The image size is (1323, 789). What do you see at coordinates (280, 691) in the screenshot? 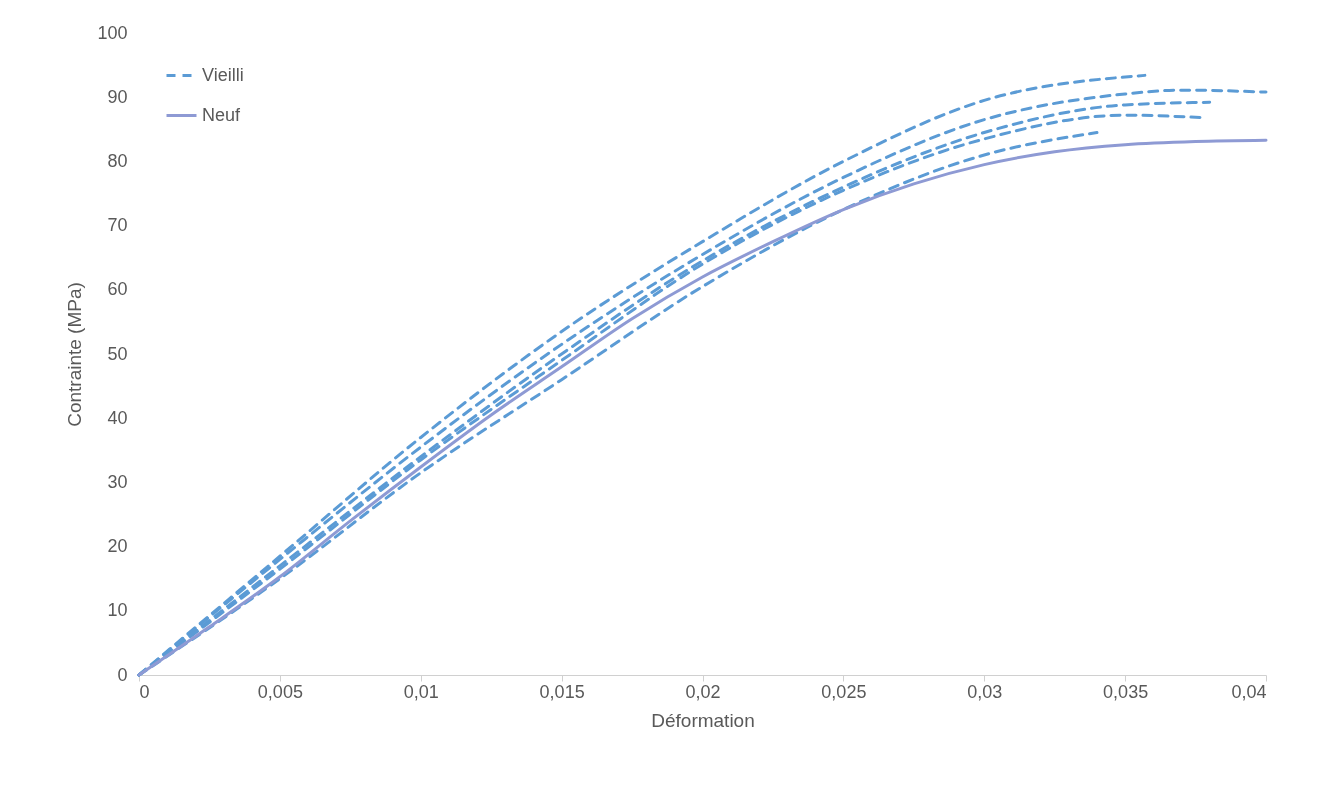
I see `x-tick-label: 0,005` at bounding box center [280, 691].